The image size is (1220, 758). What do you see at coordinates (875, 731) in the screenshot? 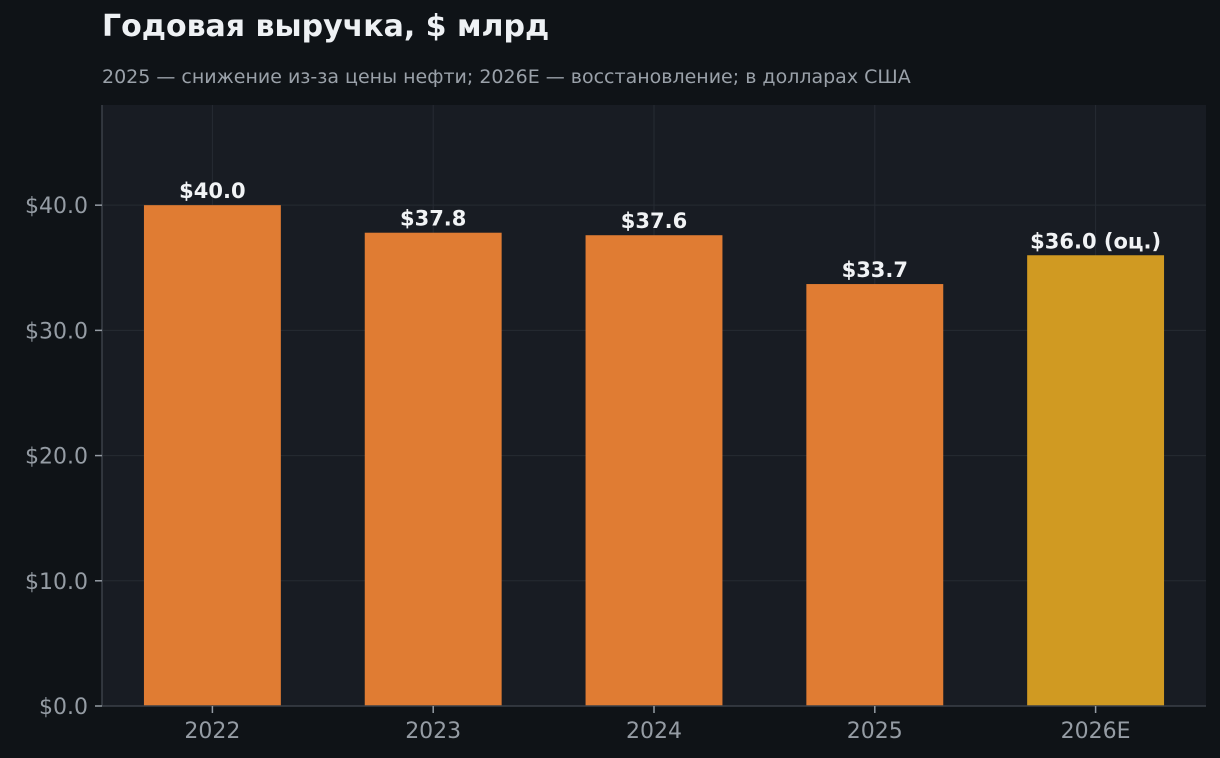
I see `x-tick-label: 2025` at bounding box center [875, 731].